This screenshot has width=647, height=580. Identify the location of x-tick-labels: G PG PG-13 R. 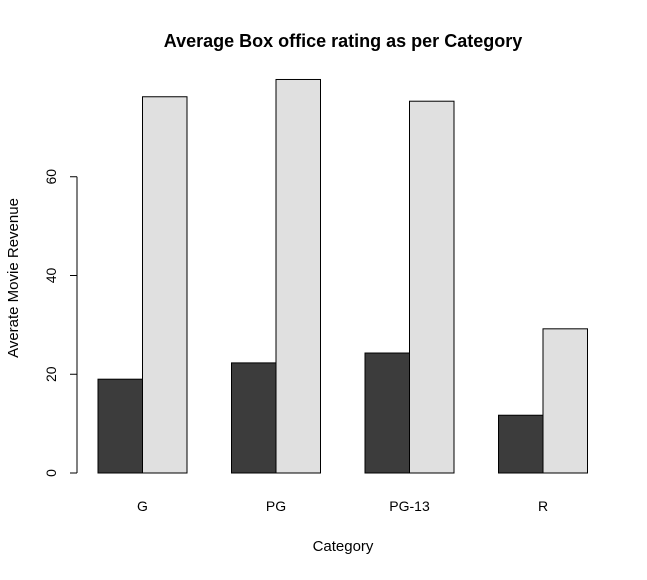
(342, 506).